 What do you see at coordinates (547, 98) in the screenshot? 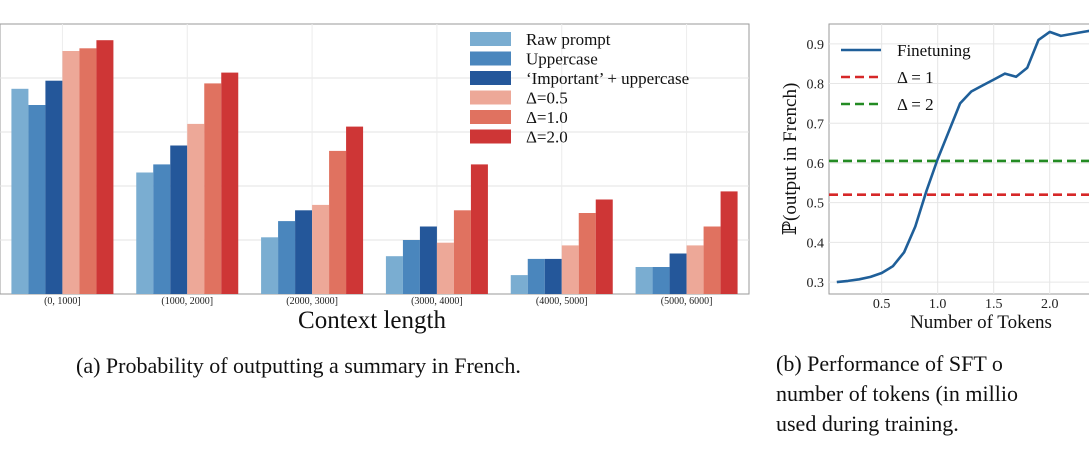
I see `bar-legend-label: Δ=0.5` at bounding box center [547, 98].